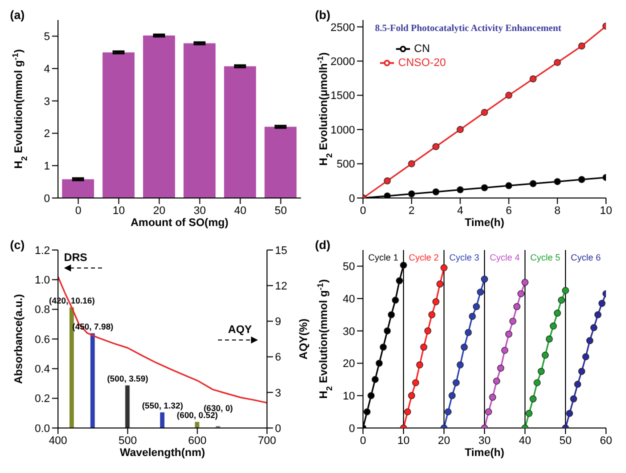  Describe the element at coordinates (267, 440) in the screenshot. I see `x-tick-label: 700` at that location.